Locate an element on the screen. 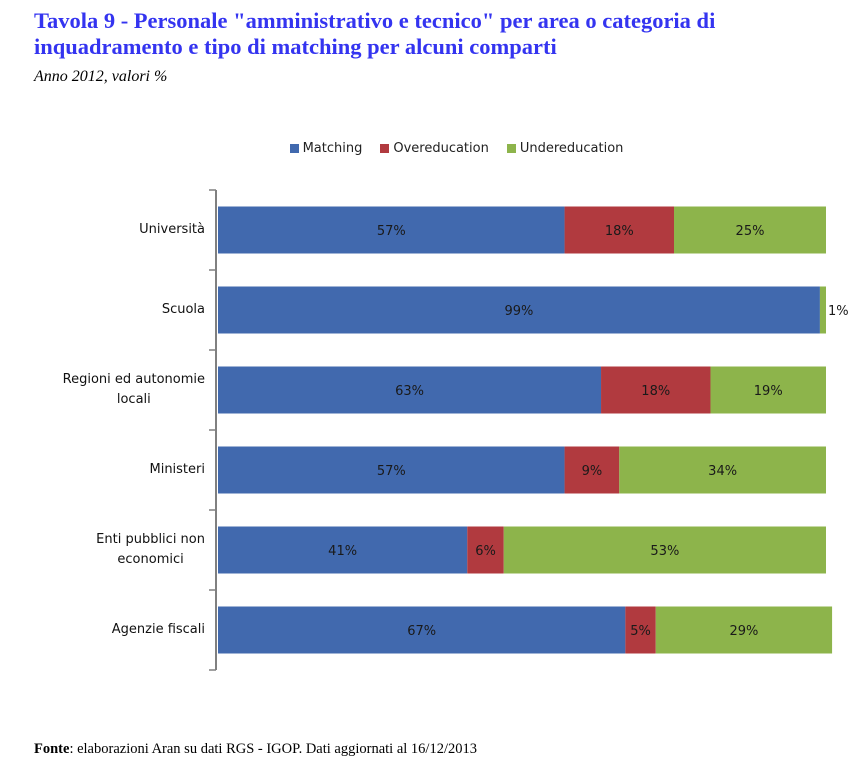 This screenshot has width=865, height=775. category-label: Agenzie fiscali is located at coordinates (102, 630).